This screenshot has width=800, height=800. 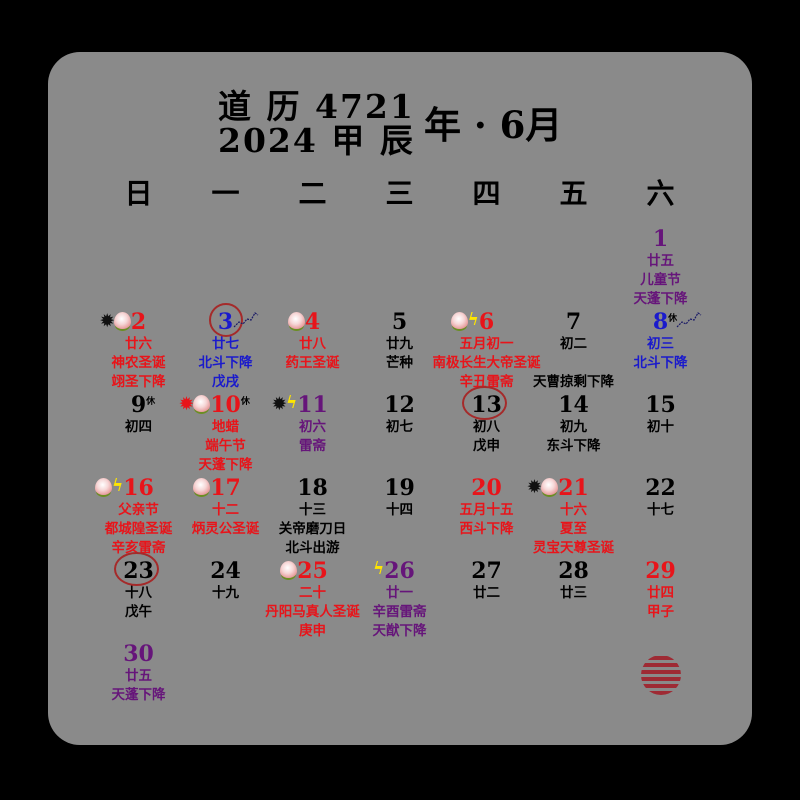 I want to click on day-icons: ✹, so click(x=543, y=486).